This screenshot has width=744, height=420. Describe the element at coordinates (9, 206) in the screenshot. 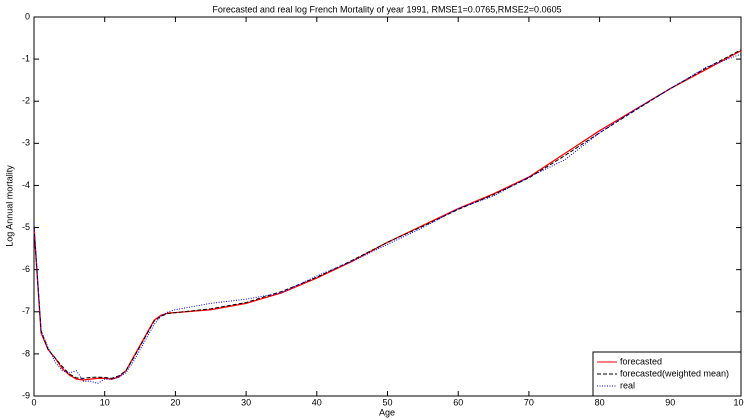

I see `y-axis-label: Log Annual mortality` at that location.